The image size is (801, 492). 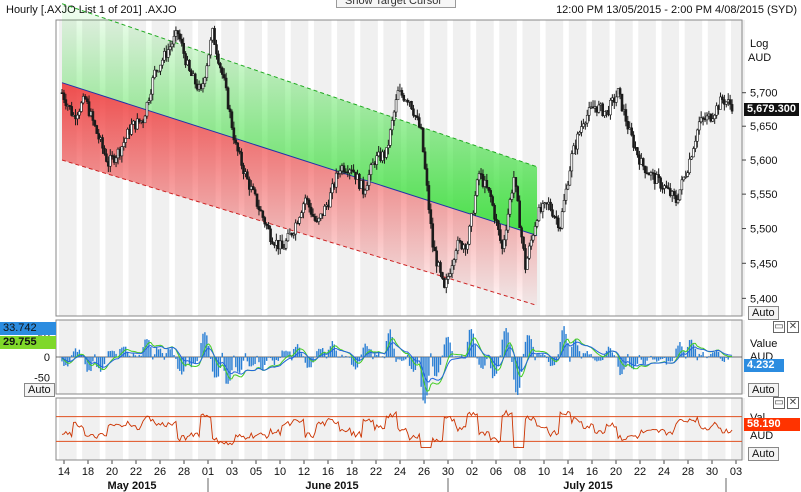 I want to click on x-tick-label-28: 03, so click(x=736, y=472).